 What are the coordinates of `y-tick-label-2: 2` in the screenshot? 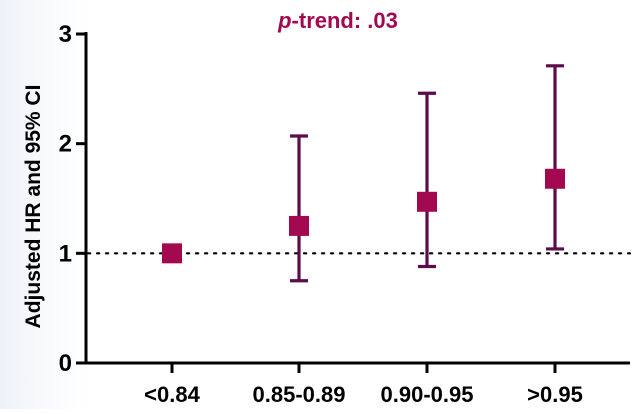 It's located at (65, 144).